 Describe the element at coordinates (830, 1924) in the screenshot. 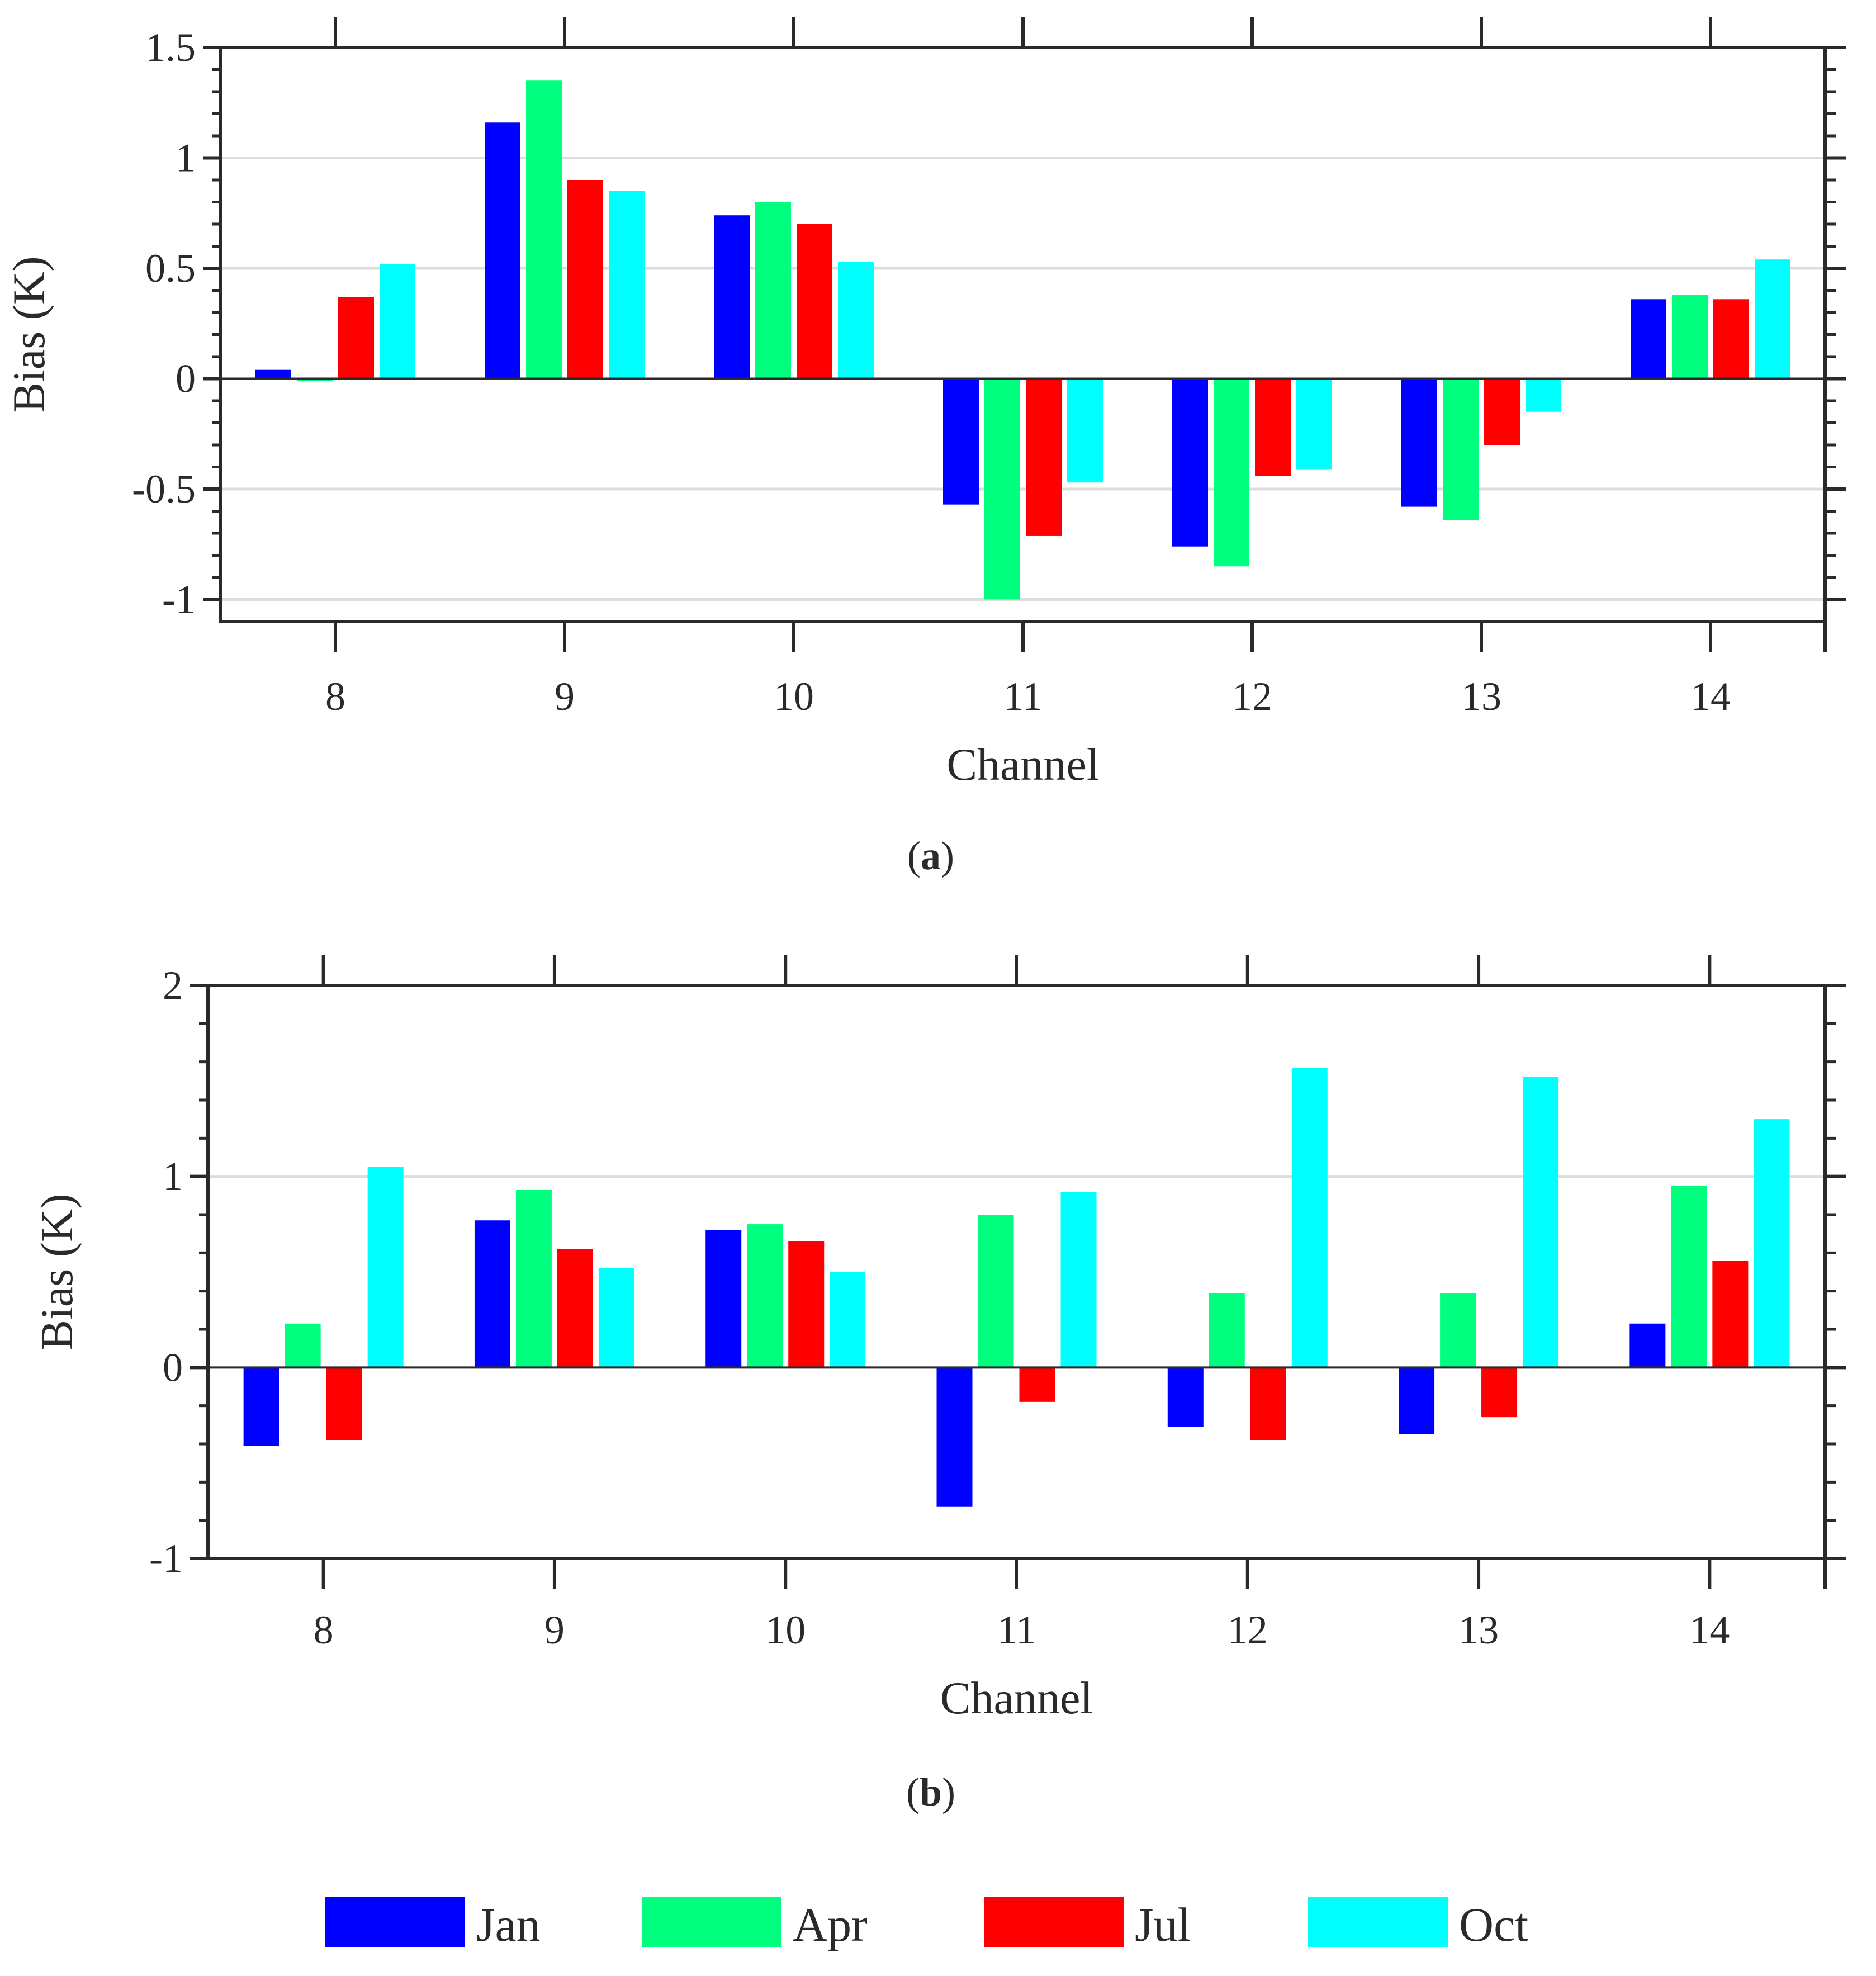

I see `legend-label-apr: Apr` at that location.